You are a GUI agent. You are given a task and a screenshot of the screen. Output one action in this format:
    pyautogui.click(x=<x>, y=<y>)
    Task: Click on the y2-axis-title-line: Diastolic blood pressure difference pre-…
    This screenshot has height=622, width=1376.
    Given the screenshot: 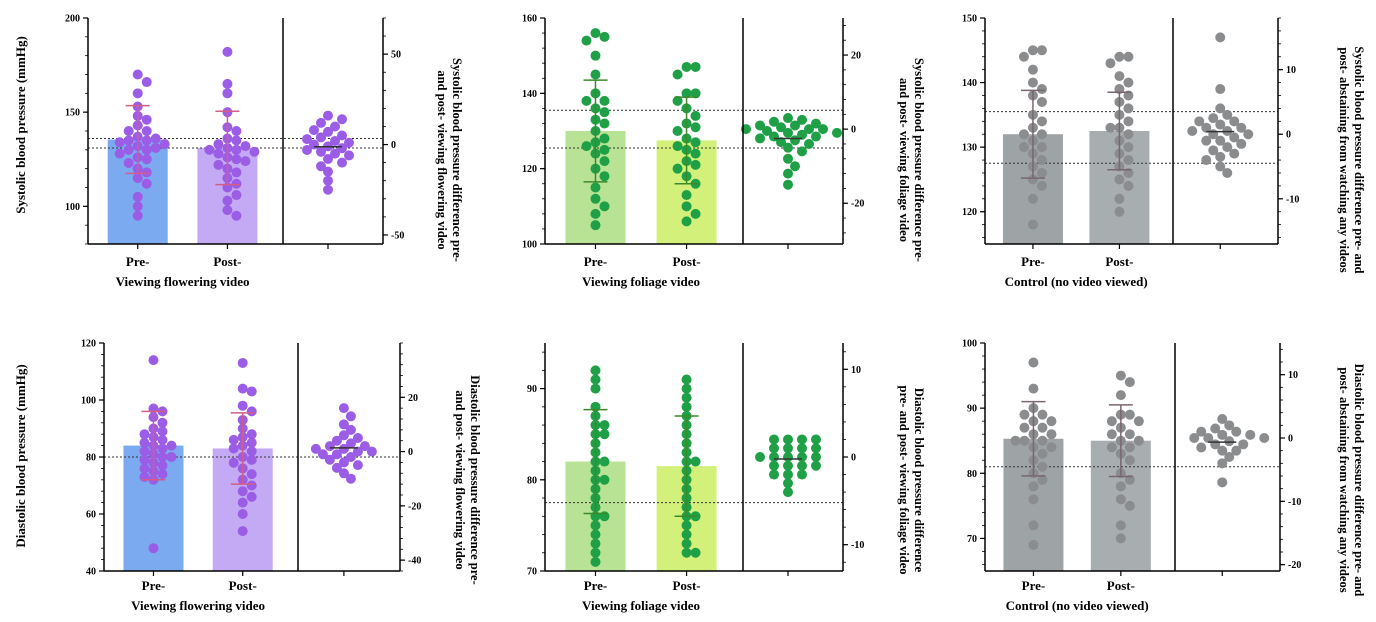 What is the action you would take?
    pyautogui.click(x=1359, y=480)
    